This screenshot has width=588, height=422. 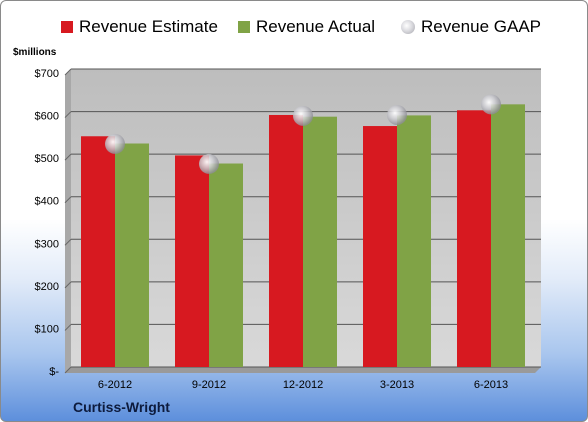 I want to click on x-tick-label: 6-2012, so click(x=115, y=385).